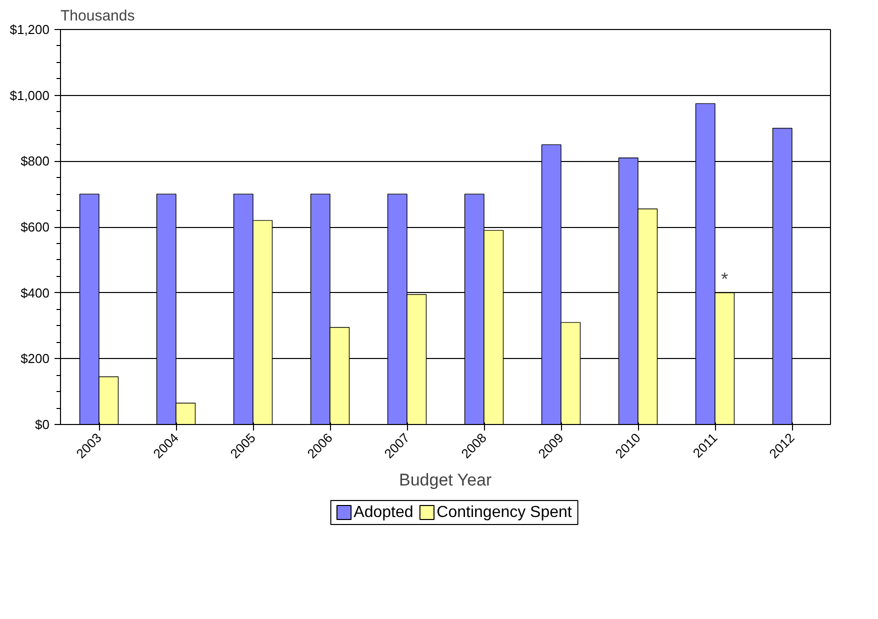 The width and height of the screenshot is (878, 619). I want to click on legend-label: Contingency Spent, so click(504, 512).